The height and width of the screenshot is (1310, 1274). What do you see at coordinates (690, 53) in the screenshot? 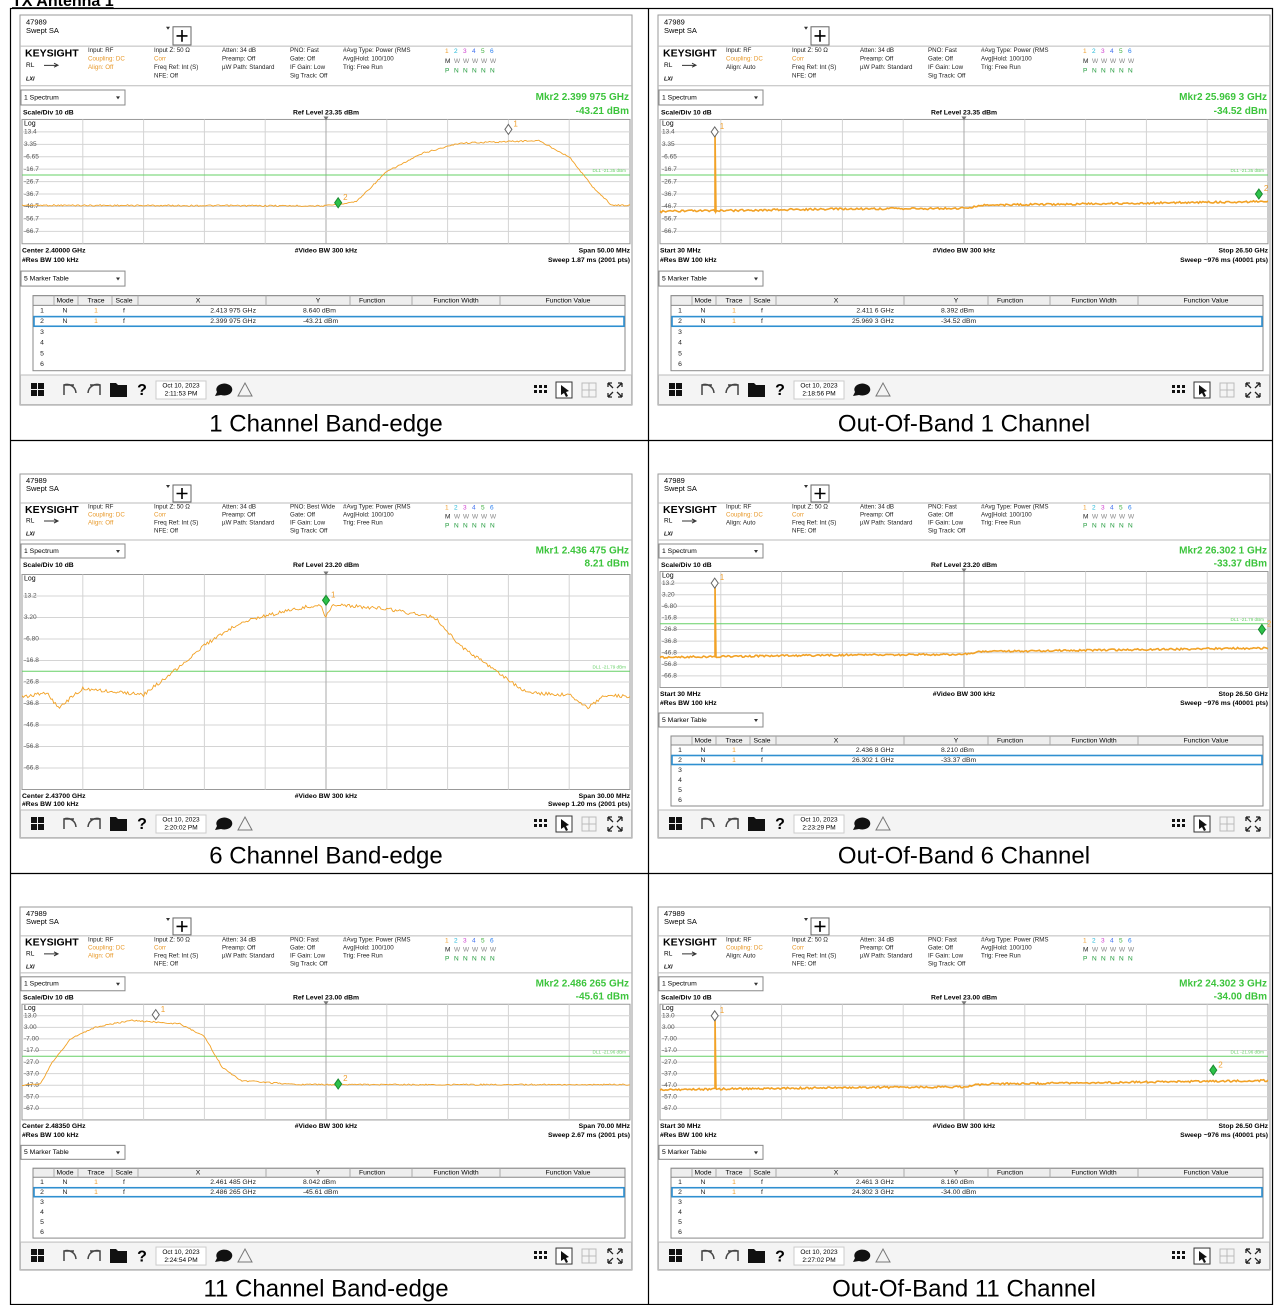
I see `brand: KEYSIGHT` at bounding box center [690, 53].